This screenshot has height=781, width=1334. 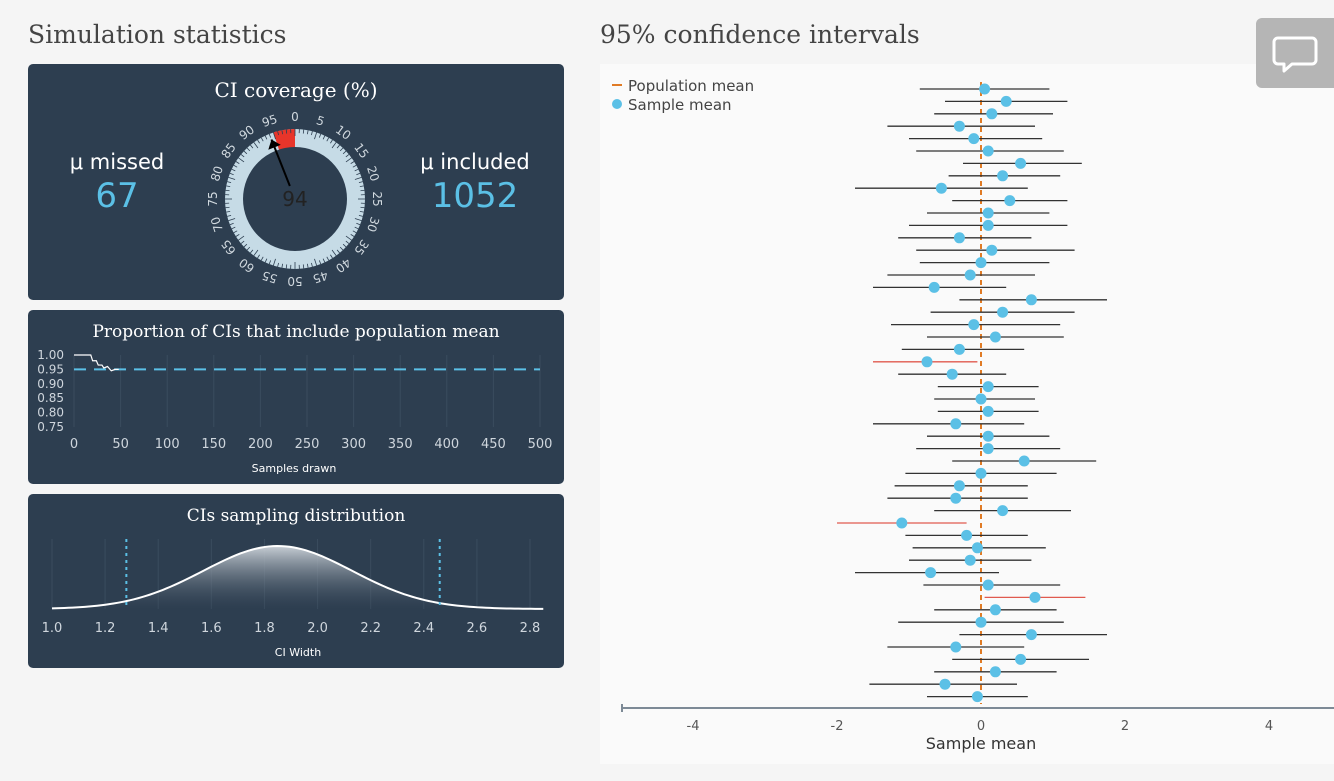 What do you see at coordinates (760, 34) in the screenshot?
I see `confidence-intervals-heading: 95% confidence intervals` at bounding box center [760, 34].